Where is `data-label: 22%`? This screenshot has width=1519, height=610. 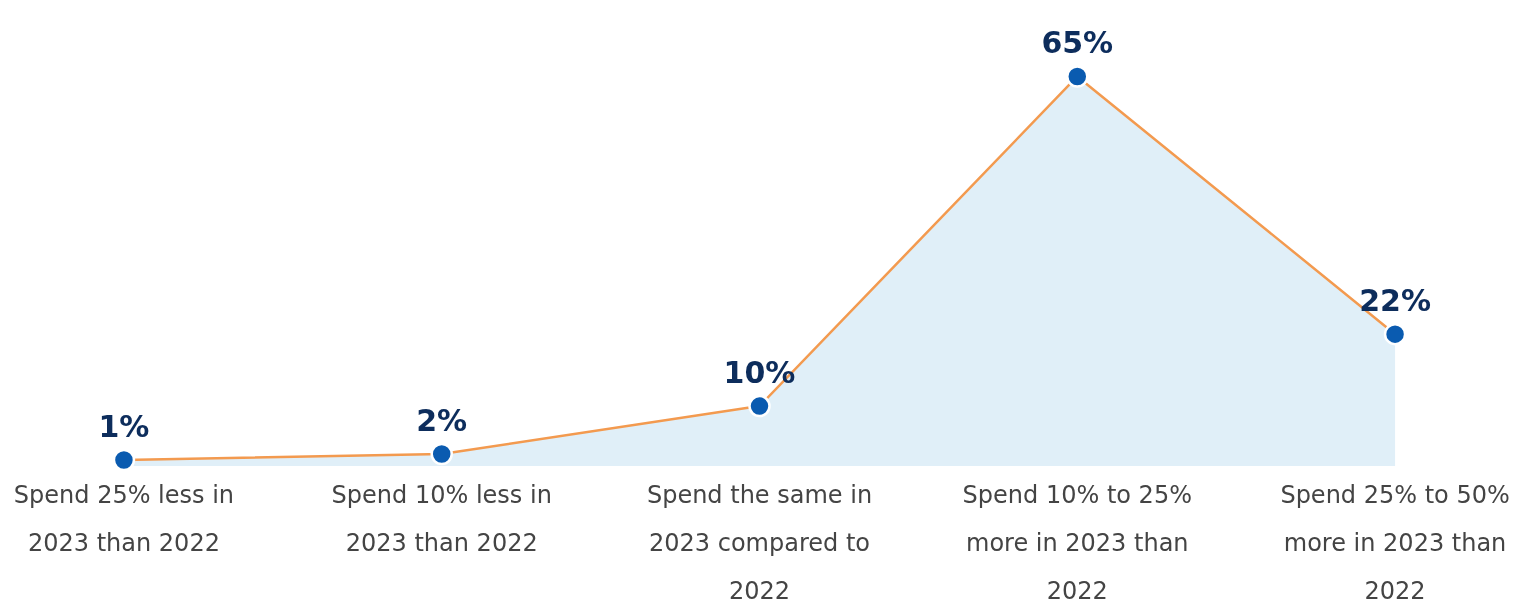 data-label: 22% is located at coordinates (1395, 301).